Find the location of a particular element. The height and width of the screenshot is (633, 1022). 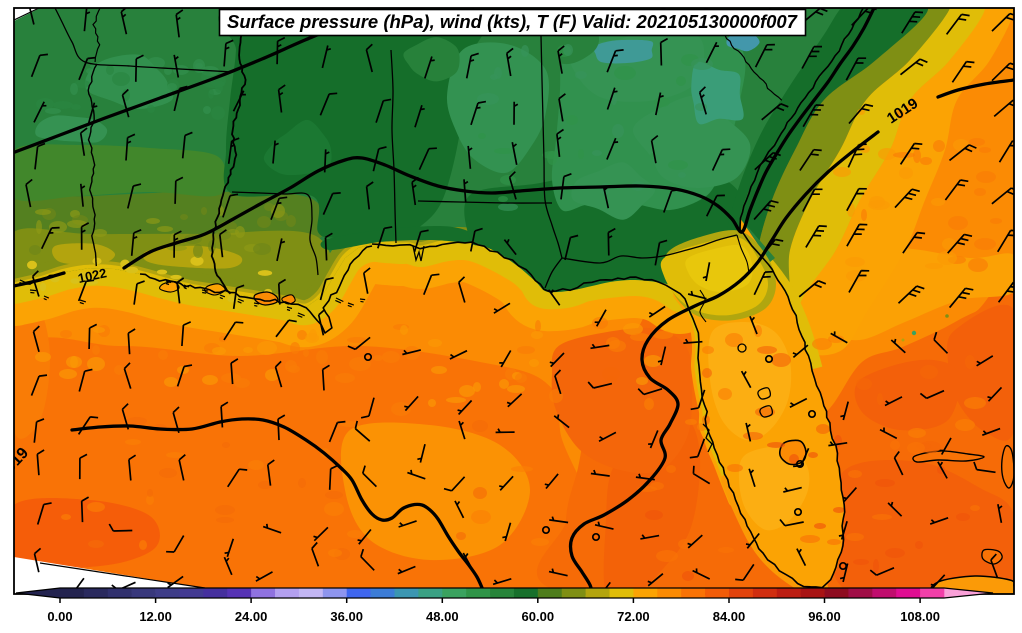

svg-text: 0.00 is located at coordinates (59, 616).